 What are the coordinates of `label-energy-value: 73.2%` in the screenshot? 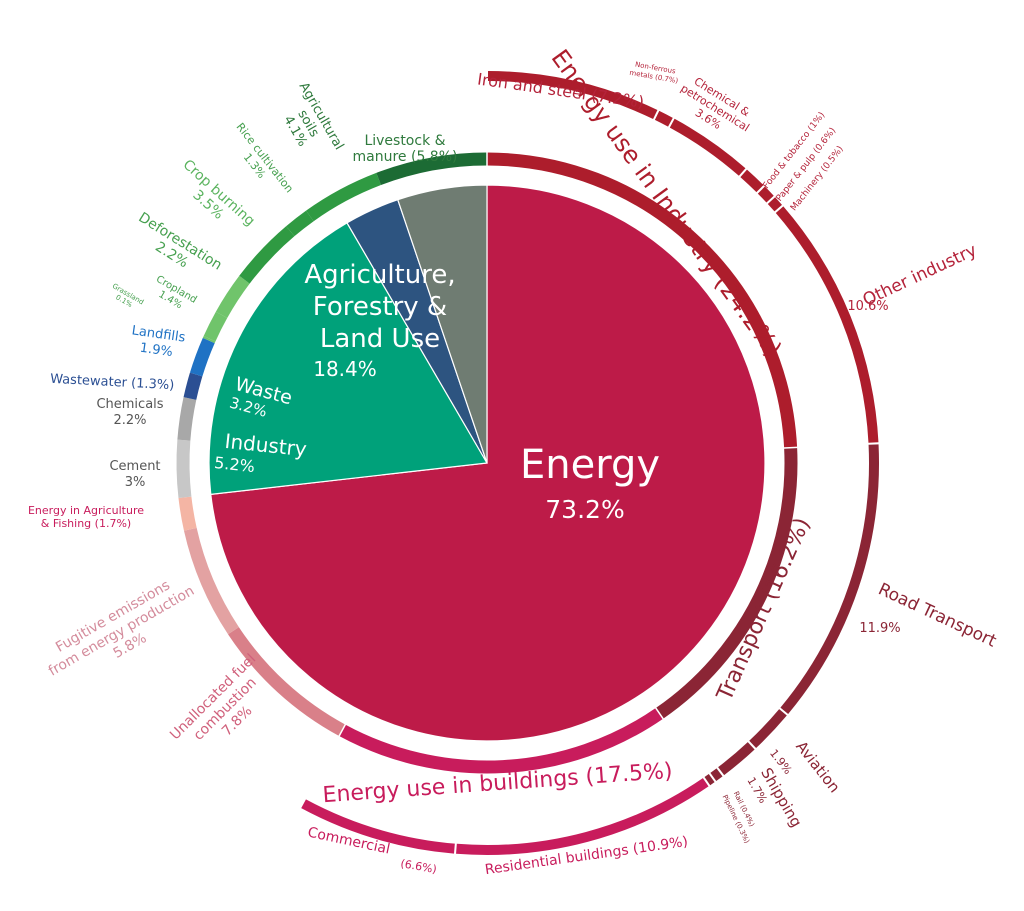 It's located at (584, 509).